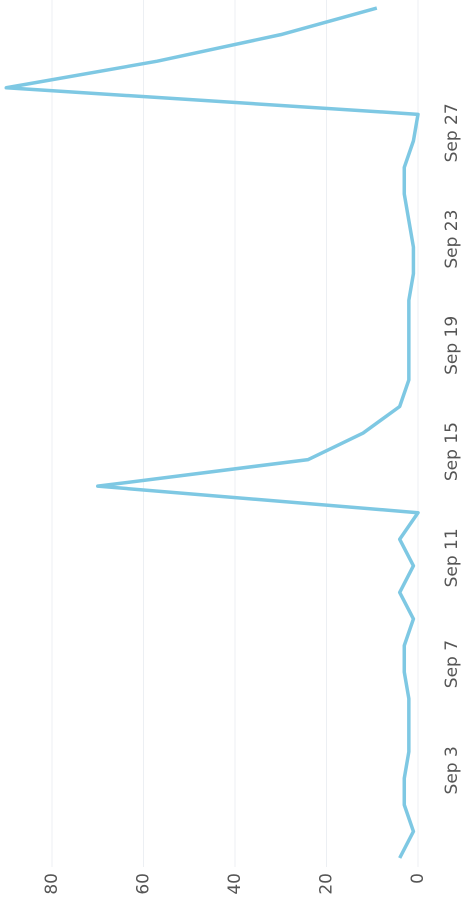  I want to click on x-tick-label: Sep 3, so click(452, 770).